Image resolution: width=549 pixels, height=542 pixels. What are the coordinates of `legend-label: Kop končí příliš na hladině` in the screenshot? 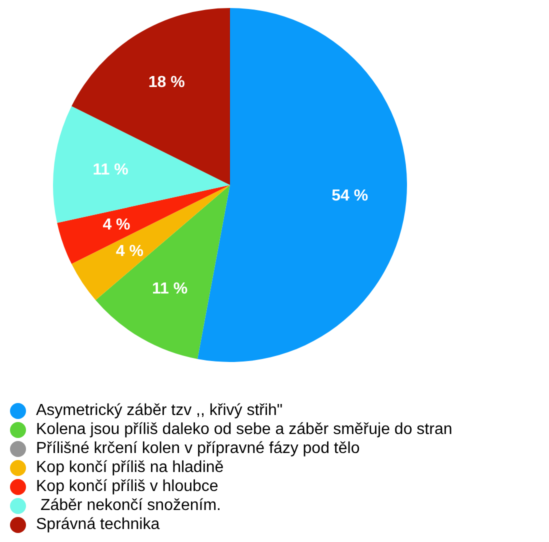 It's located at (130, 467).